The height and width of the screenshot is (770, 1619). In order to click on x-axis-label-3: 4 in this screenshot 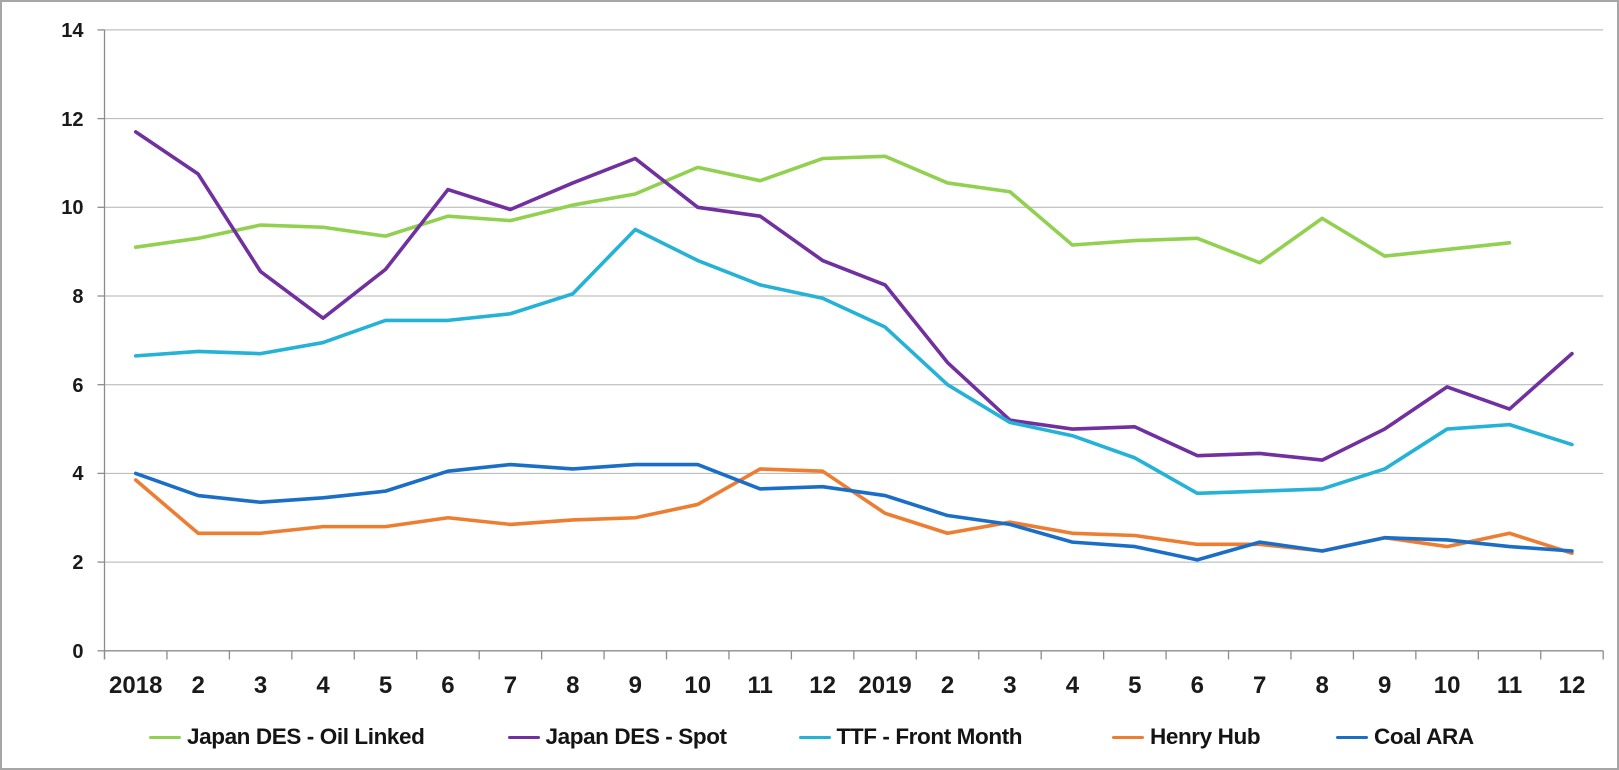, I will do `click(323, 685)`.